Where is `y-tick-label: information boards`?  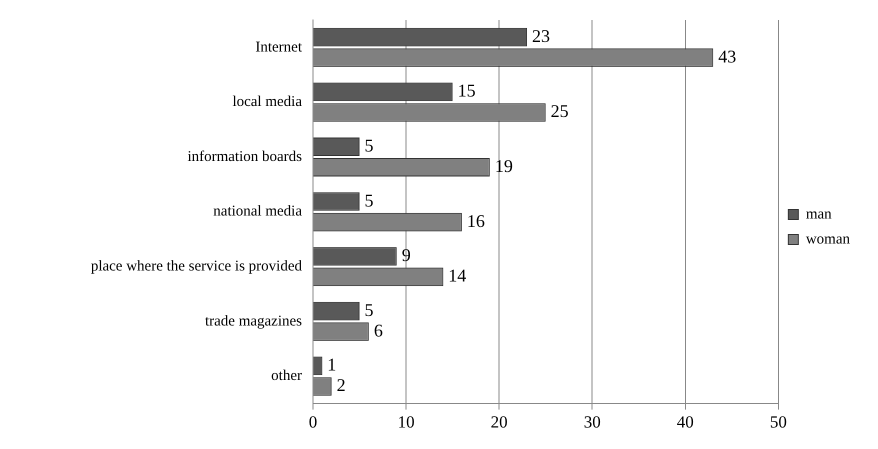 y-tick-label: information boards is located at coordinates (244, 156).